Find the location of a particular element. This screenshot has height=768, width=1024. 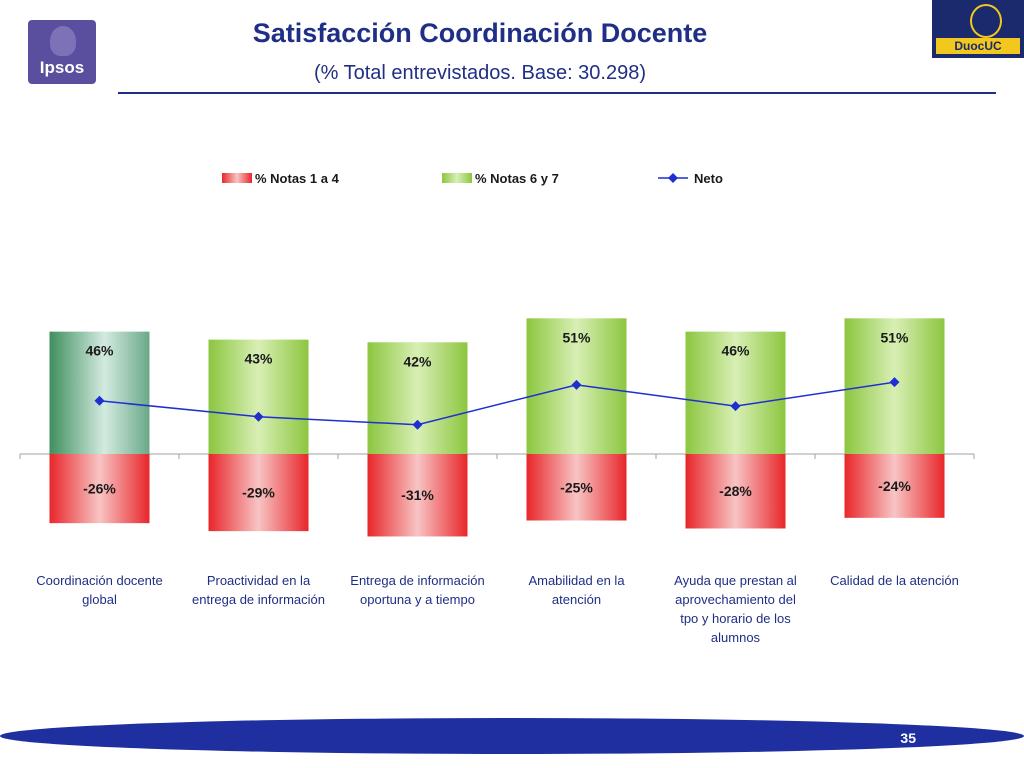

data-label-notas-1-4: -28% is located at coordinates (735, 491).